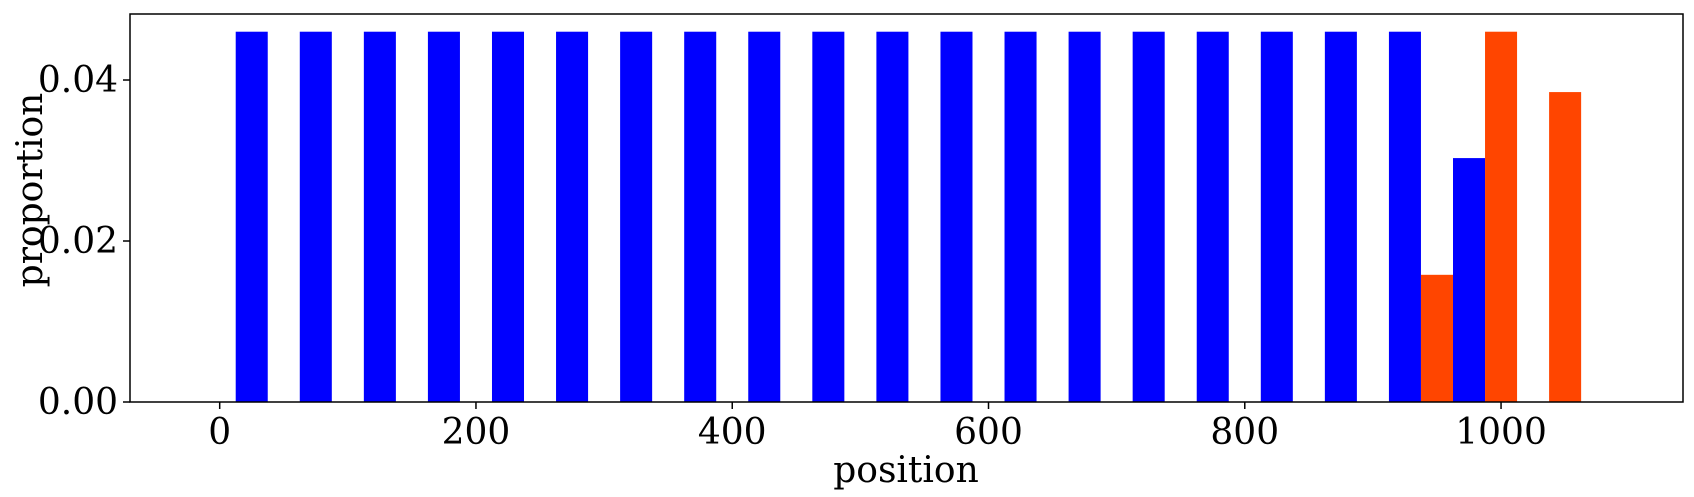 The image size is (1694, 497). What do you see at coordinates (732, 432) in the screenshot?
I see `x-tick-label: 400` at bounding box center [732, 432].